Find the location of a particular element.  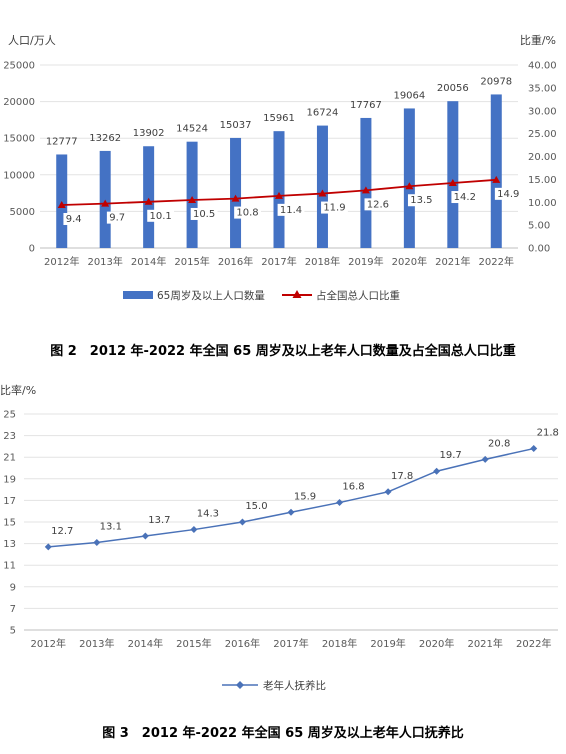

line-value-label: 9.4 is located at coordinates (74, 219).